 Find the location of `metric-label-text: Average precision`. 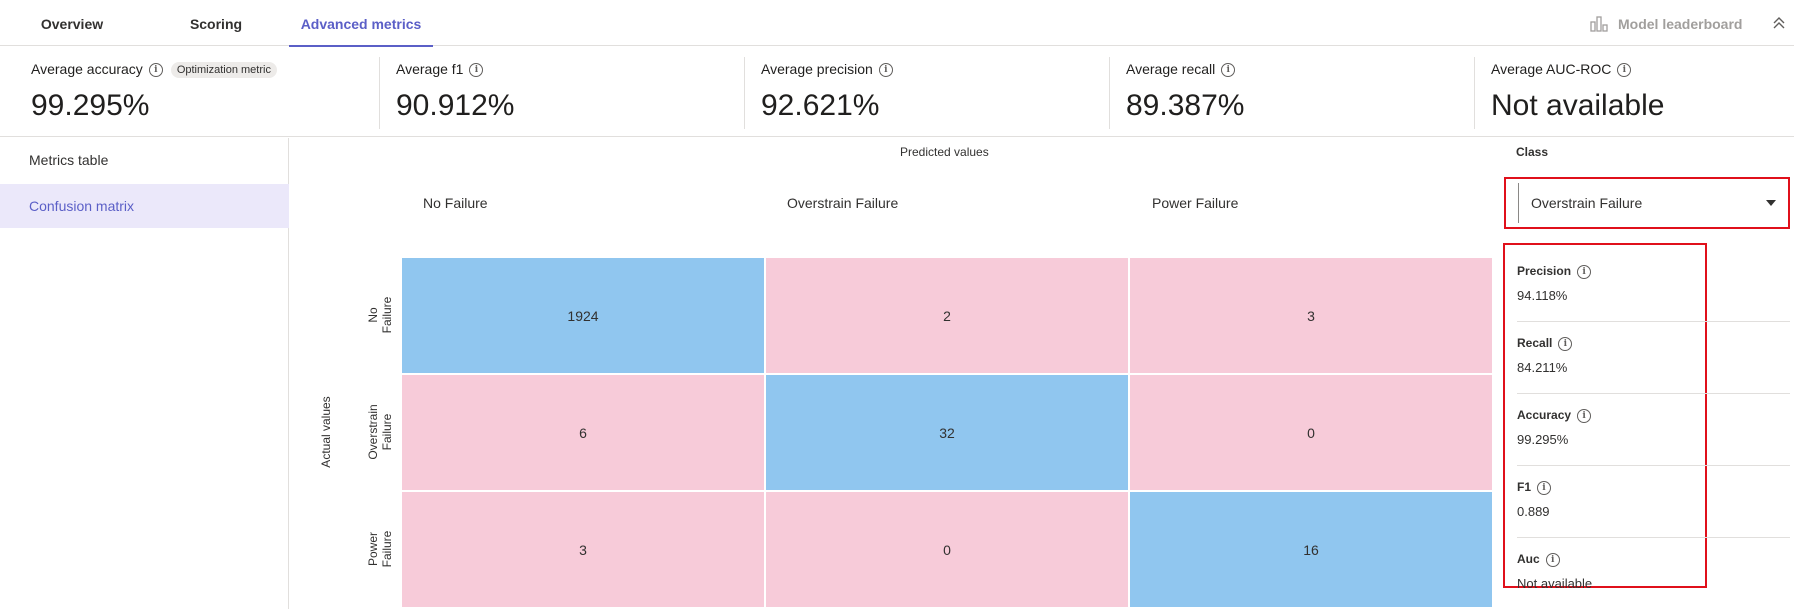

metric-label-text: Average precision is located at coordinates (817, 69).